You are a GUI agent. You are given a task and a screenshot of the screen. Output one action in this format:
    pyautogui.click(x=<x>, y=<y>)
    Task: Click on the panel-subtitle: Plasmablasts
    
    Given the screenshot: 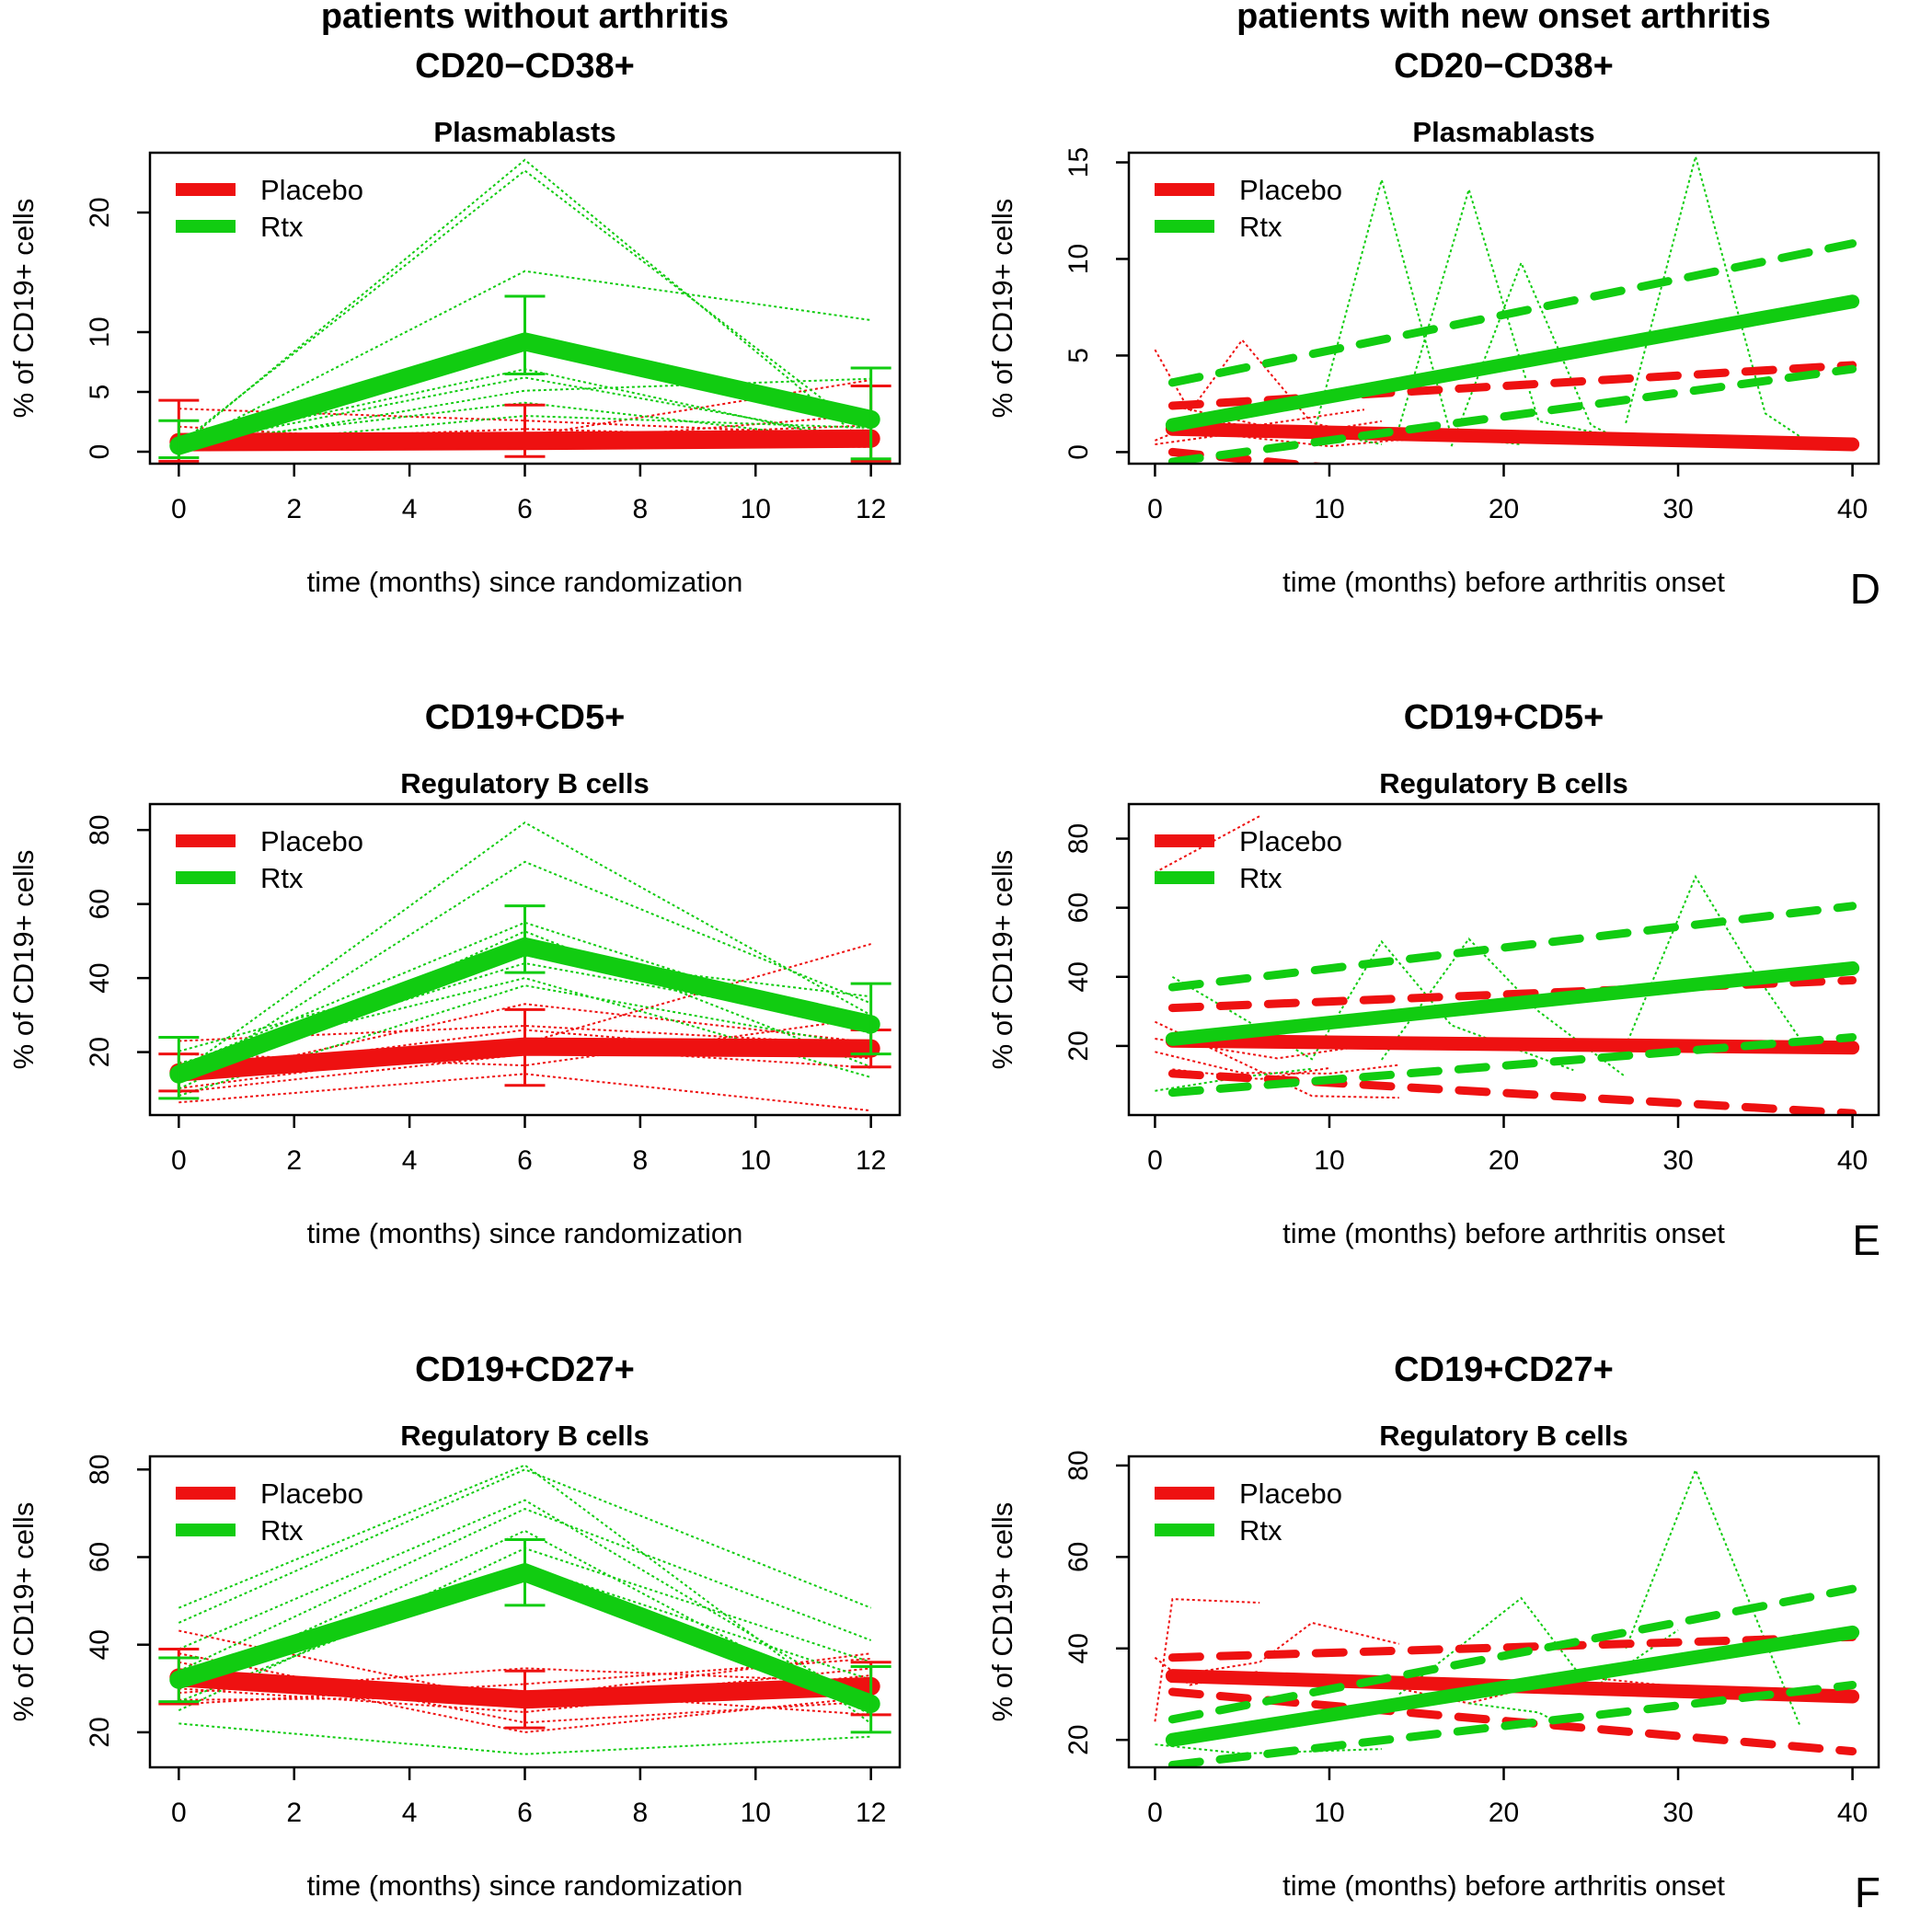 What is the action you would take?
    pyautogui.click(x=524, y=132)
    